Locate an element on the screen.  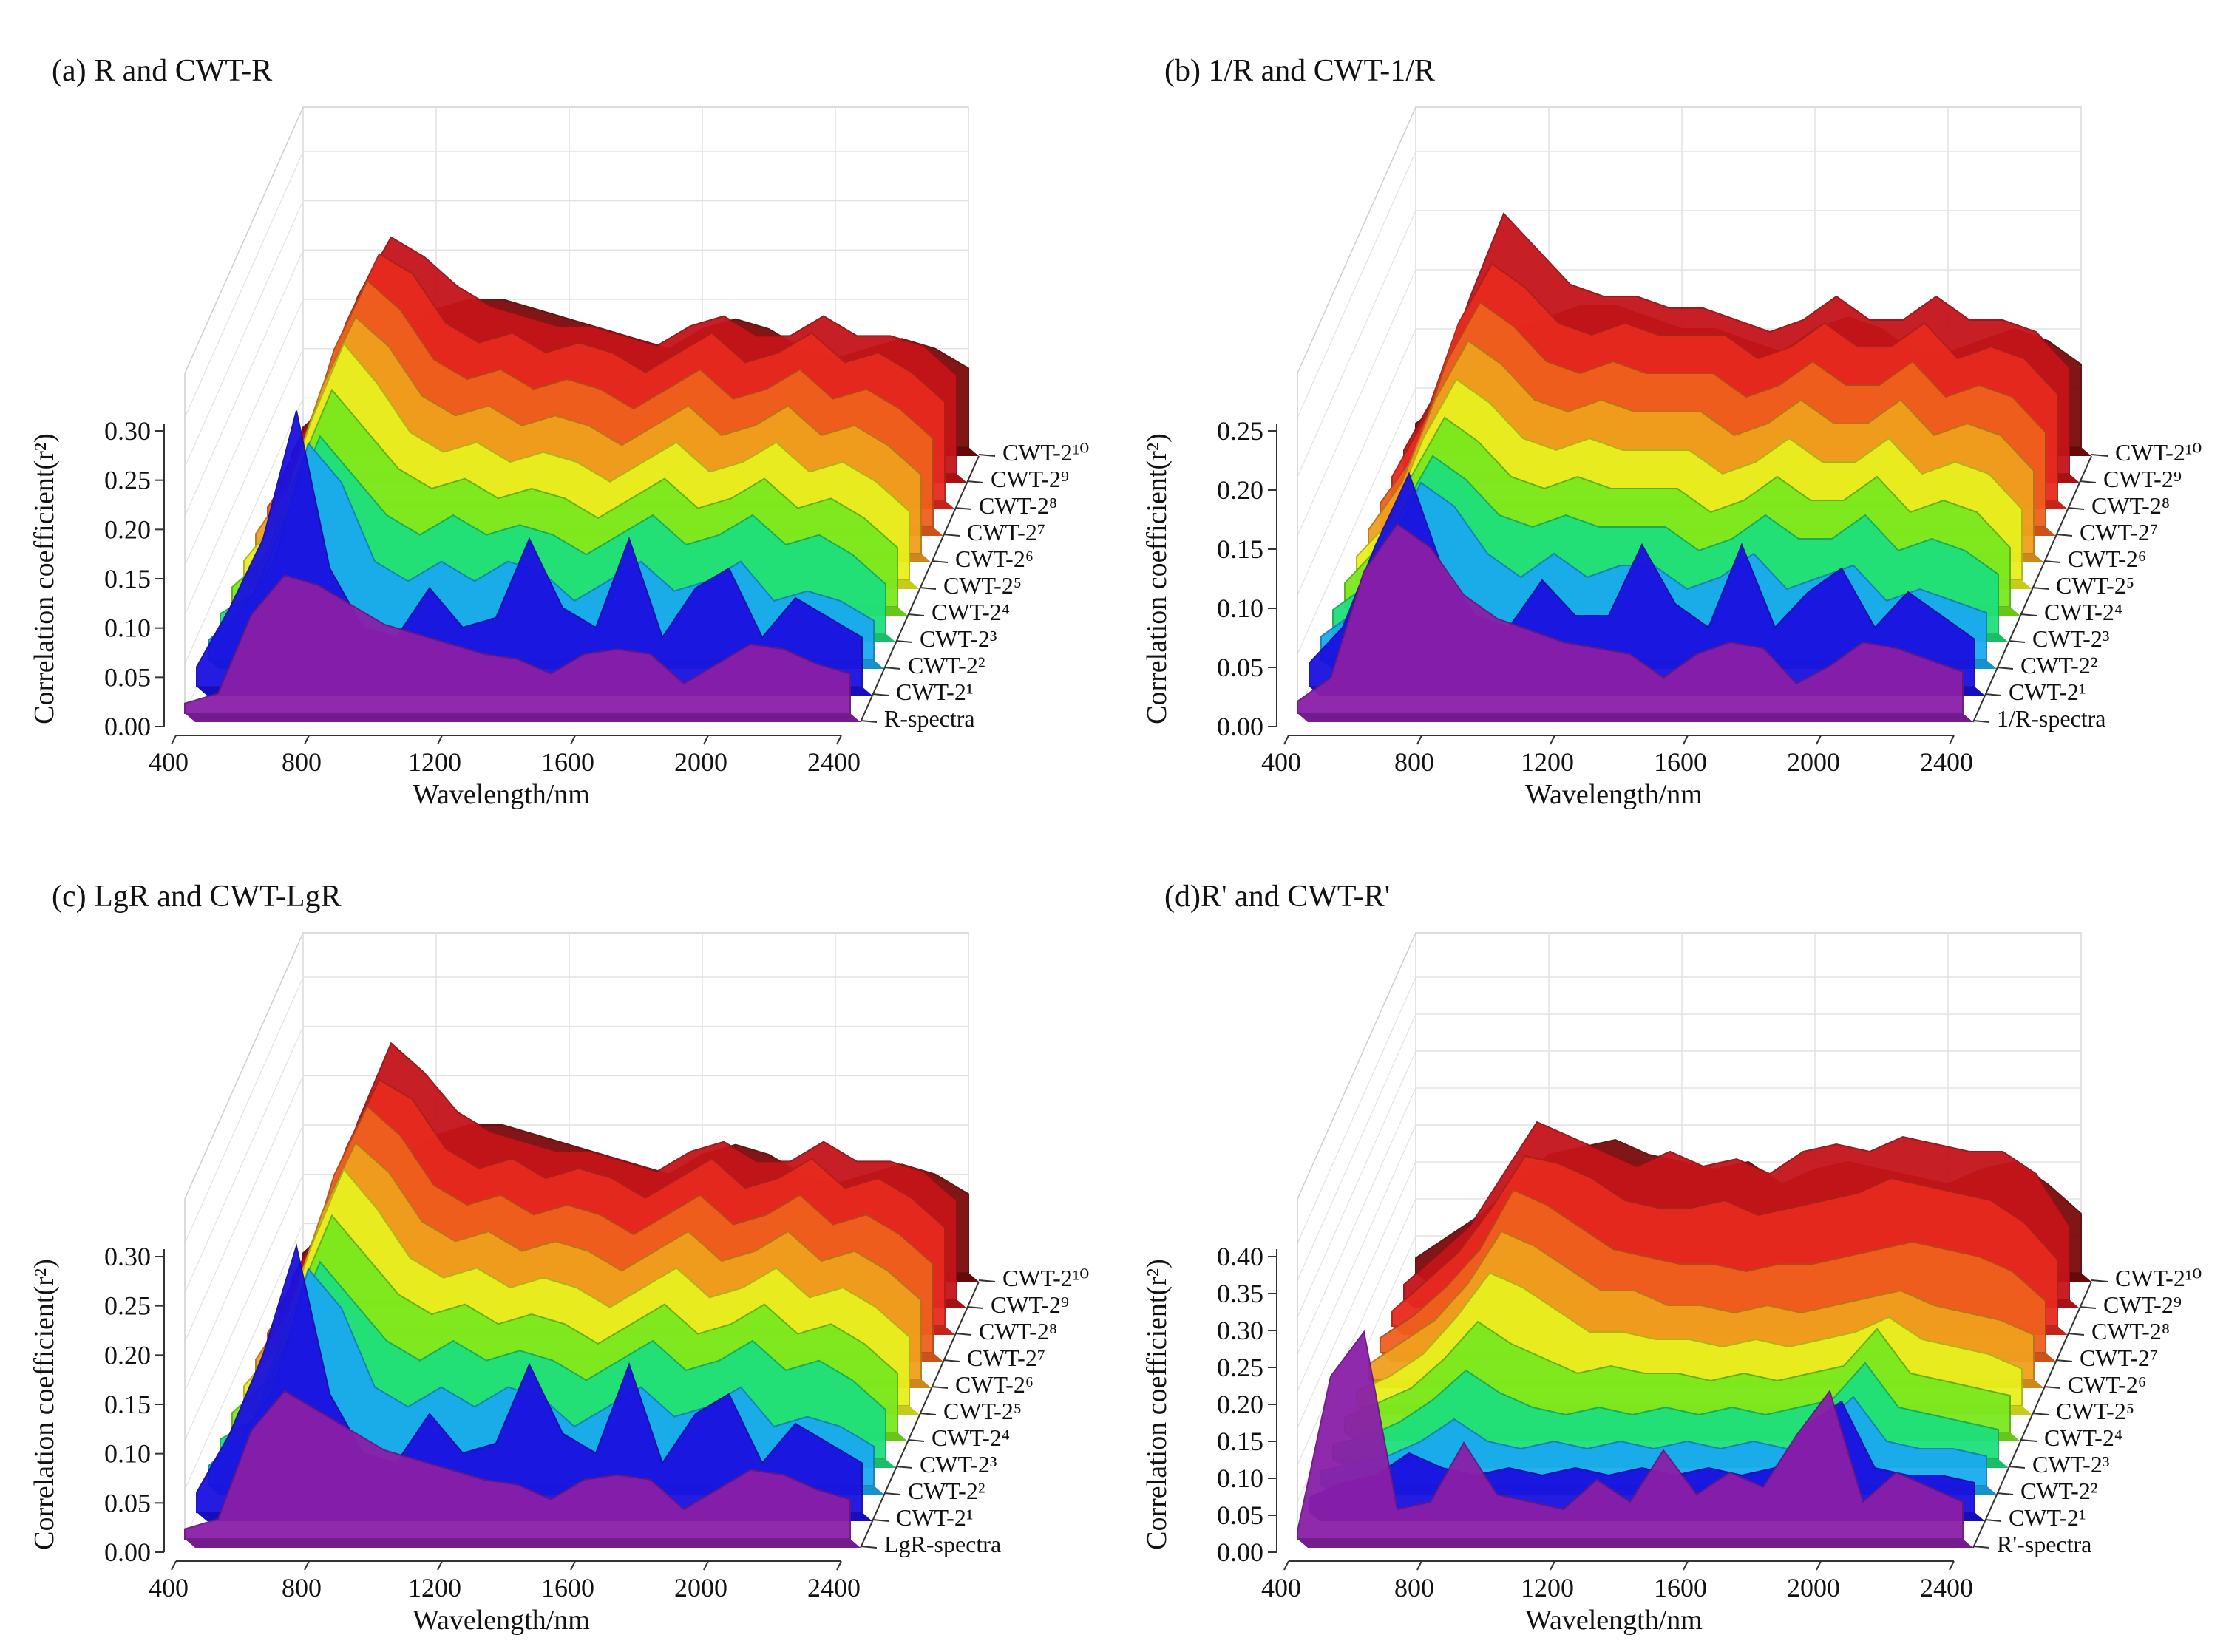
series-0: 1/R-spectra is located at coordinates (1701, 628).